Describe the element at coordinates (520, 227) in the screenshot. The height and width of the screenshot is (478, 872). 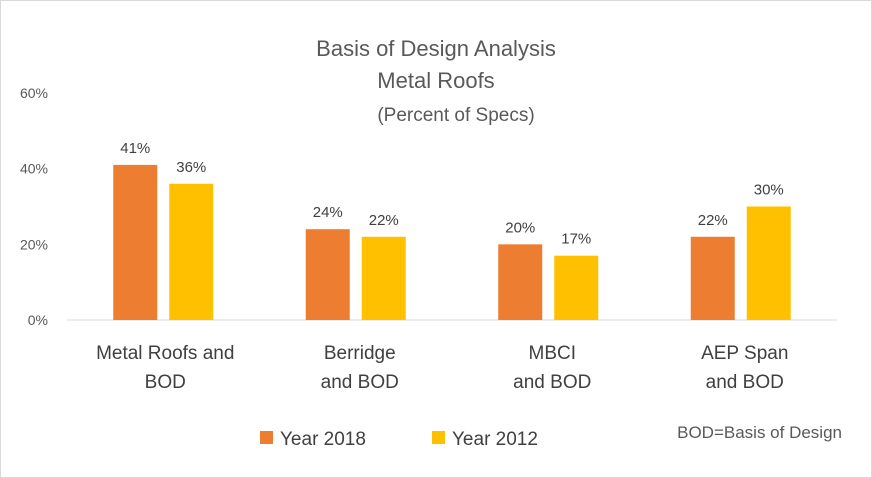
I see `bar-data-label: 20%` at that location.